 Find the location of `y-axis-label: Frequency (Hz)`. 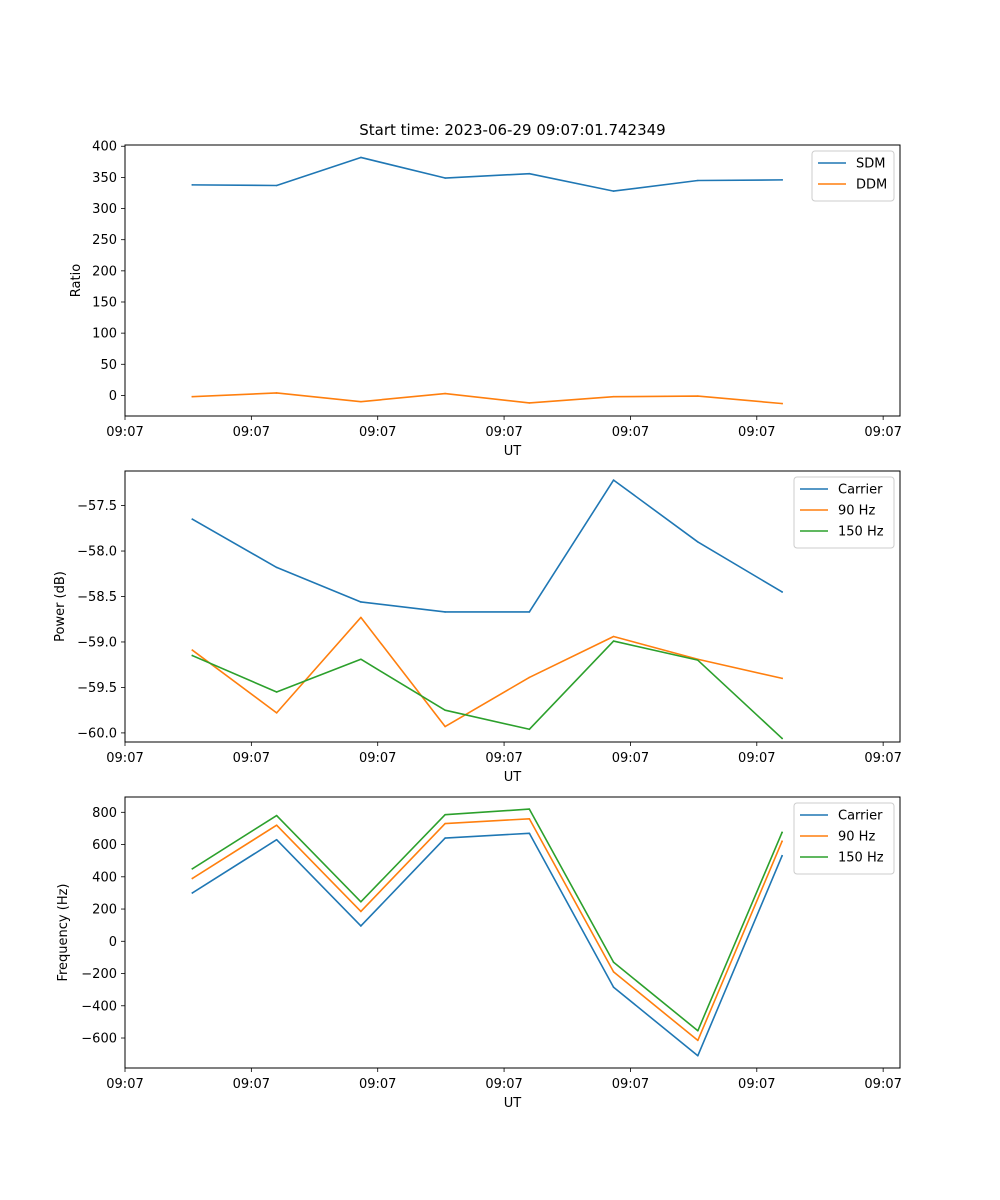

y-axis-label: Frequency (Hz) is located at coordinates (63, 932).